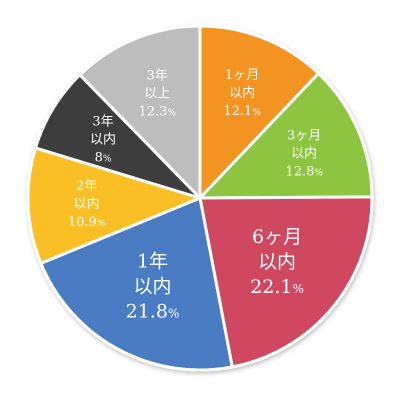  Describe the element at coordinates (277, 237) in the screenshot. I see `slice-category-label: 6ヶ月` at that location.